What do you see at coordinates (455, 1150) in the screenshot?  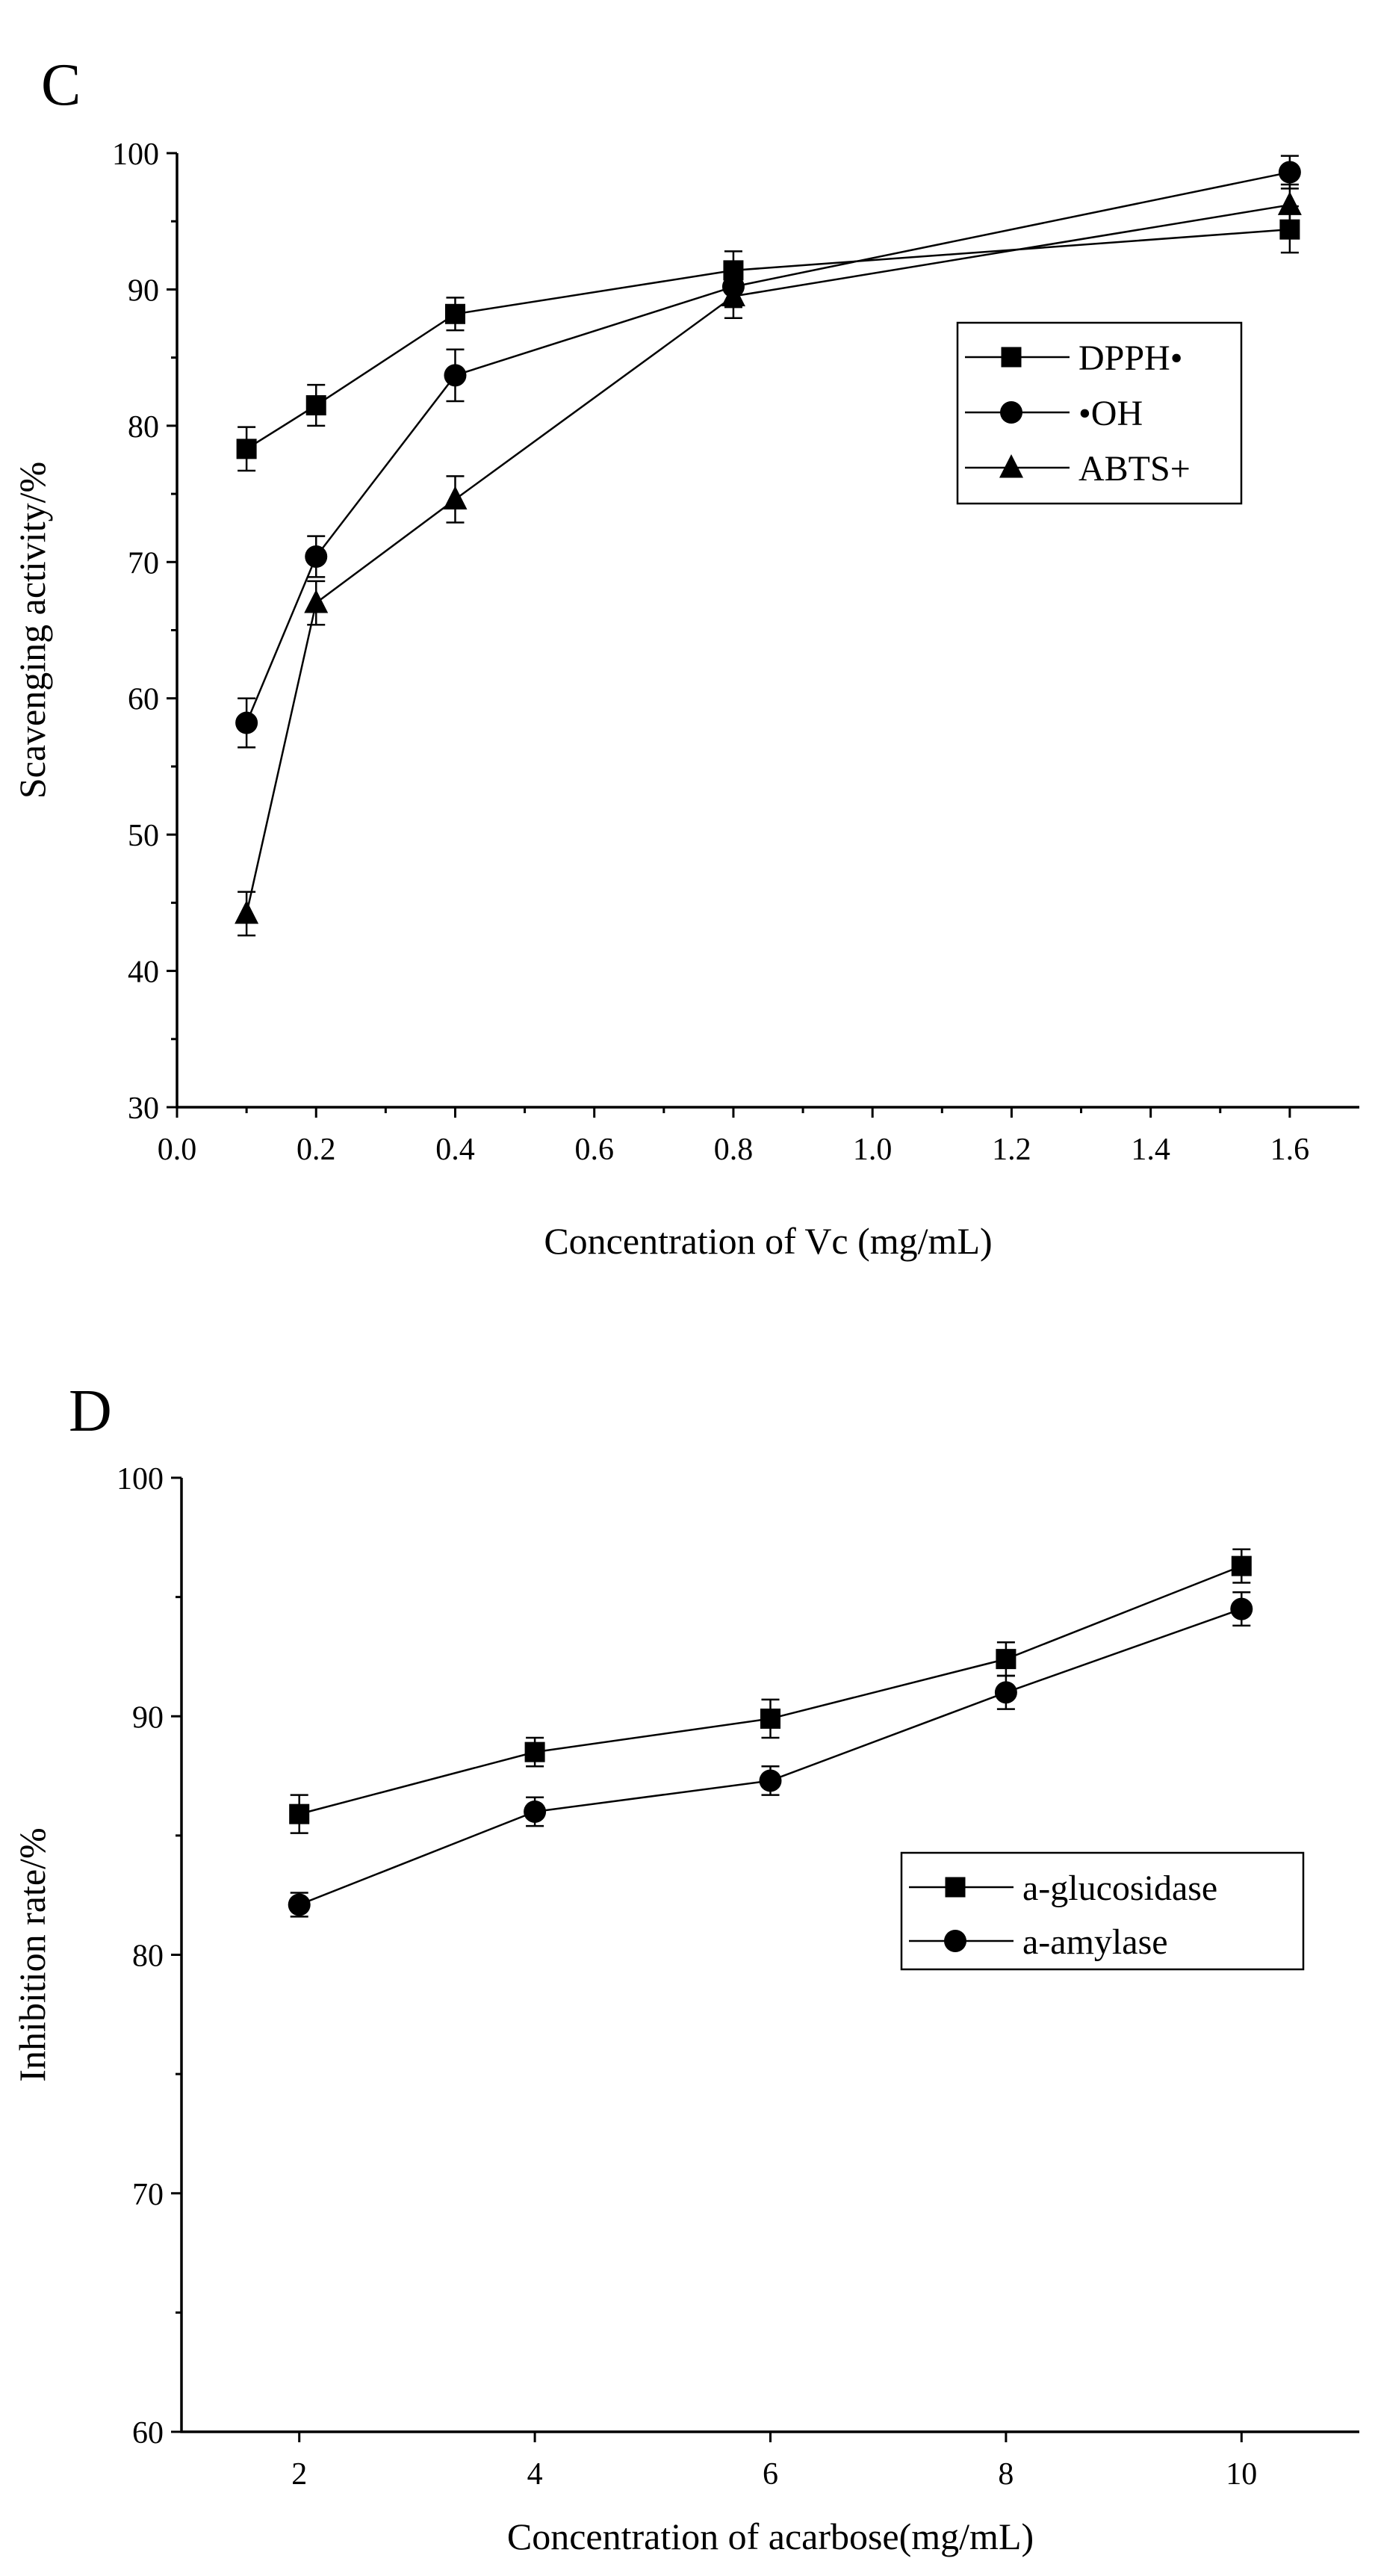 I see `x-tick-label: 0.4` at bounding box center [455, 1150].